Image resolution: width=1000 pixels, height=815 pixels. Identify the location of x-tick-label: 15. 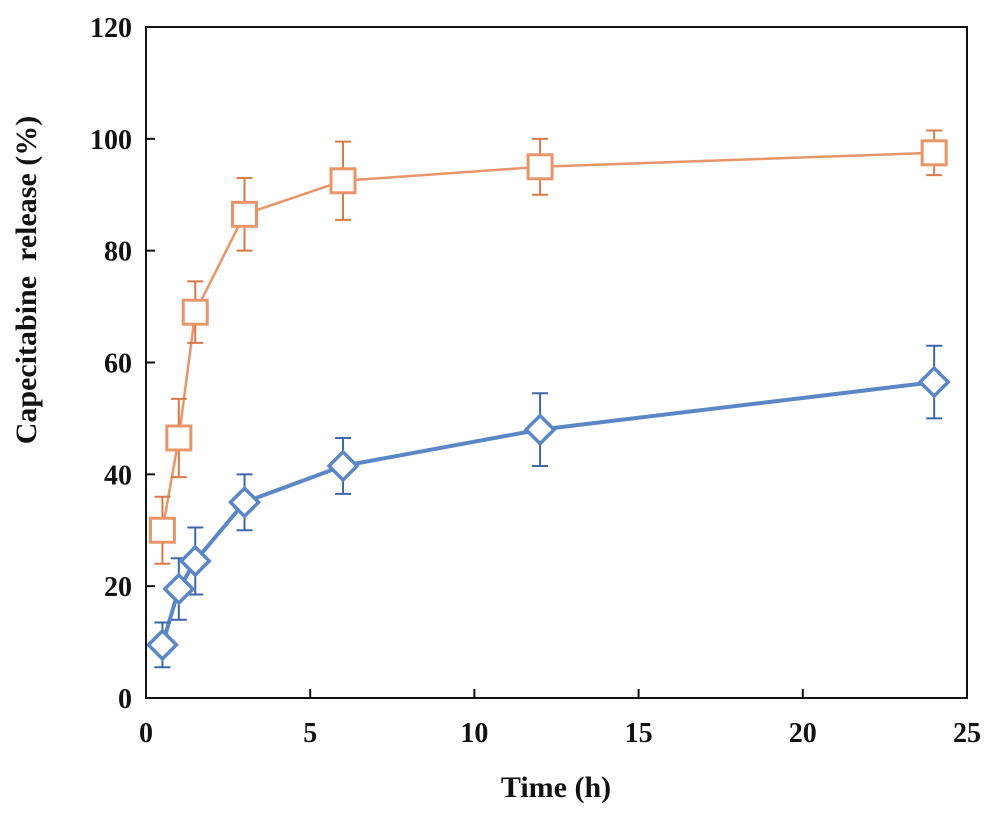
(639, 733).